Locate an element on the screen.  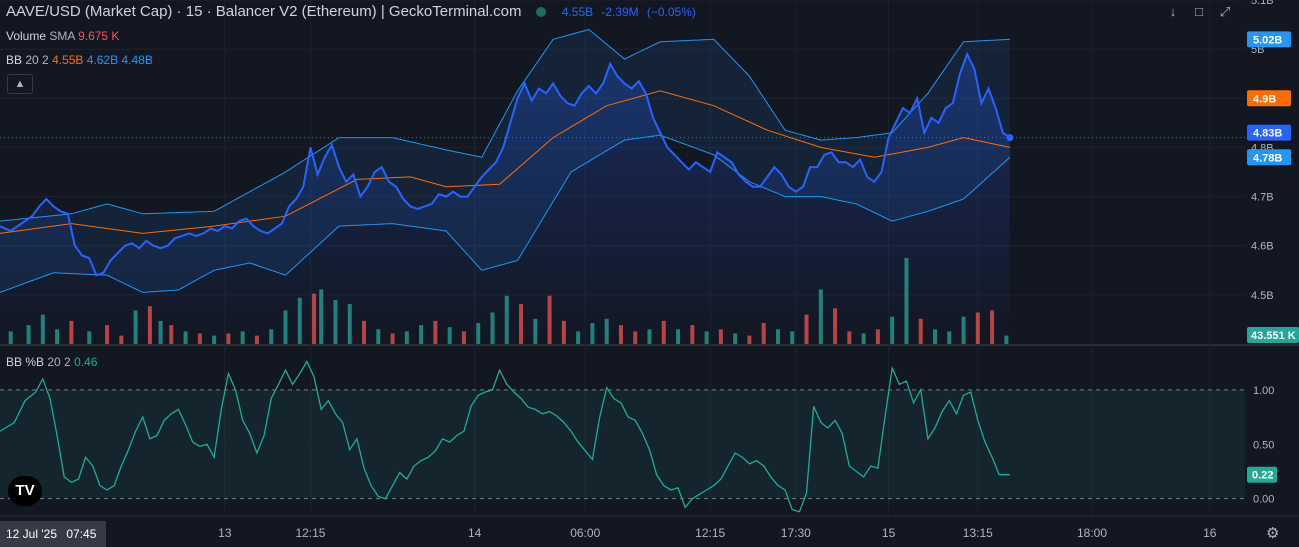
last-price-dot is located at coordinates (1010, 138).